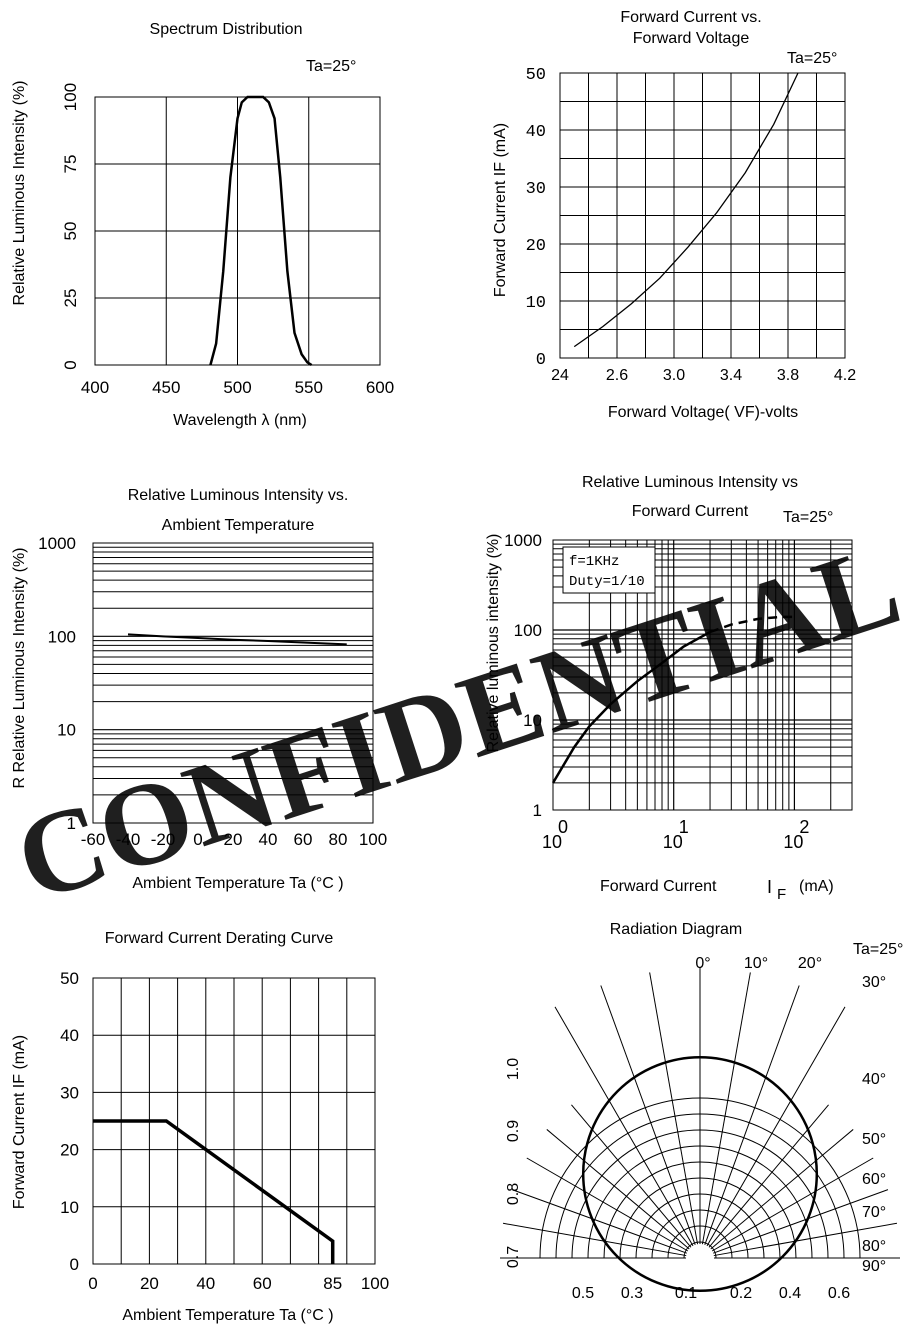 The height and width of the screenshot is (1324, 916). Describe the element at coordinates (676, 929) in the screenshot. I see `chart-title: Radiation Diagram` at that location.